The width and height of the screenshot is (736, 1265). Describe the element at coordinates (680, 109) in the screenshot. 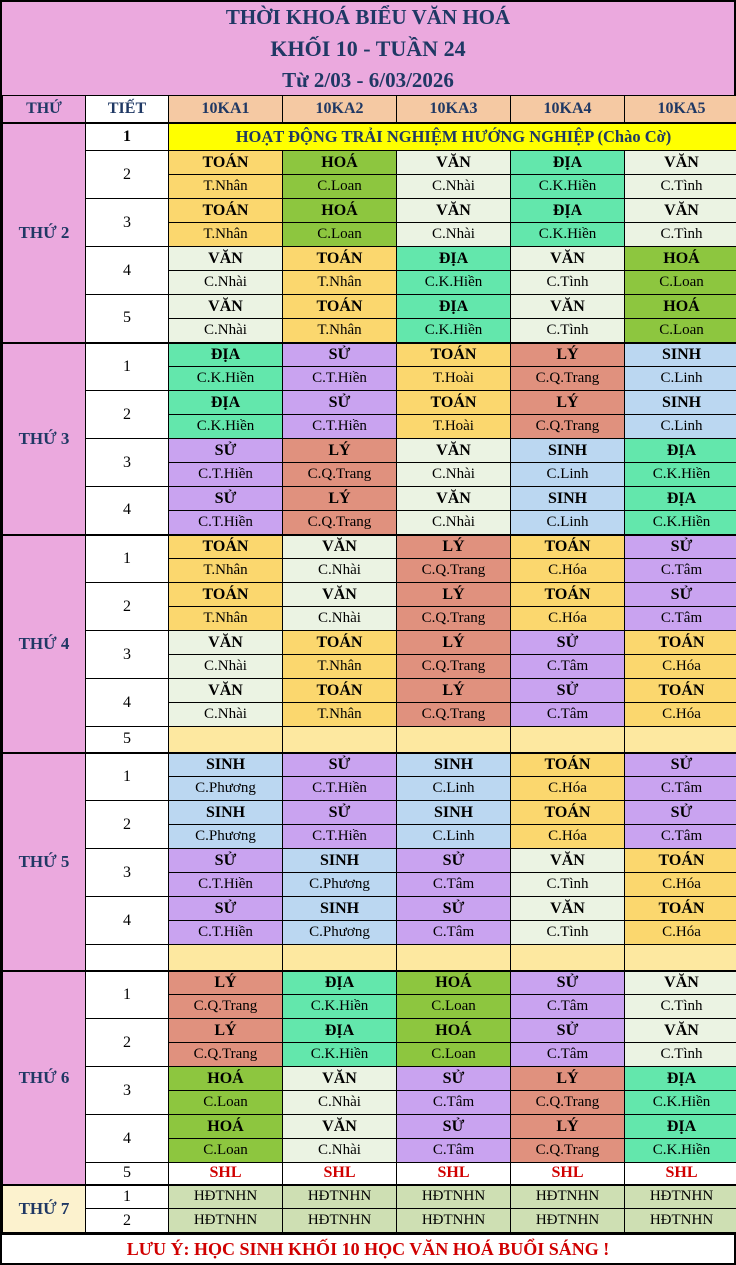

I see `col-header-class-5: 10KA5` at that location.